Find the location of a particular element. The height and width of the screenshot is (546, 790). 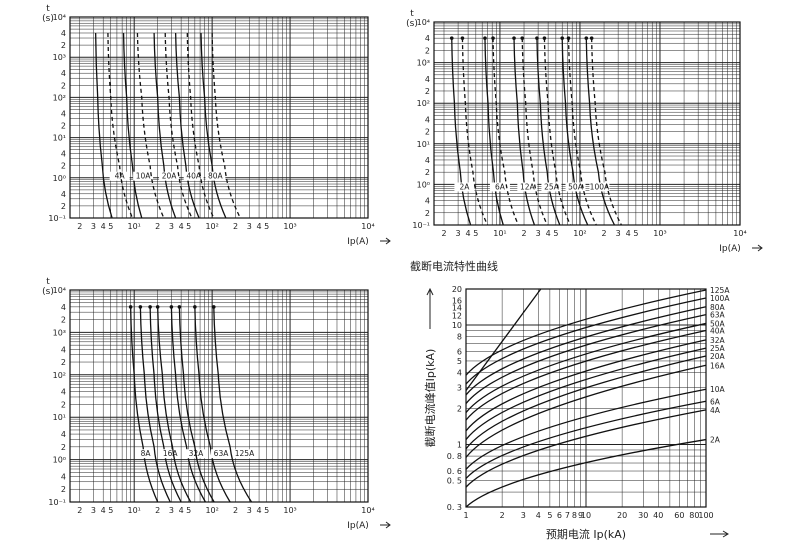

series-line-16A is located at coordinates (165, 404).